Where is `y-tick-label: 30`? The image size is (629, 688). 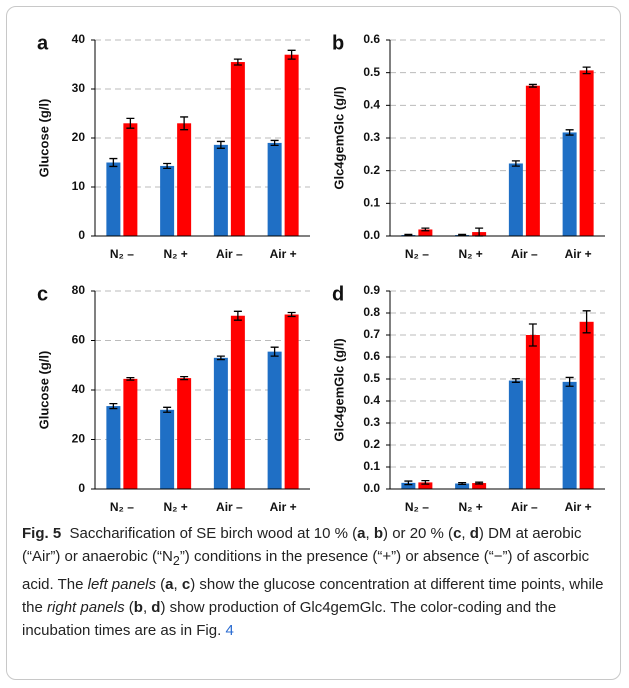
y-tick-label: 30 is located at coordinates (79, 88).